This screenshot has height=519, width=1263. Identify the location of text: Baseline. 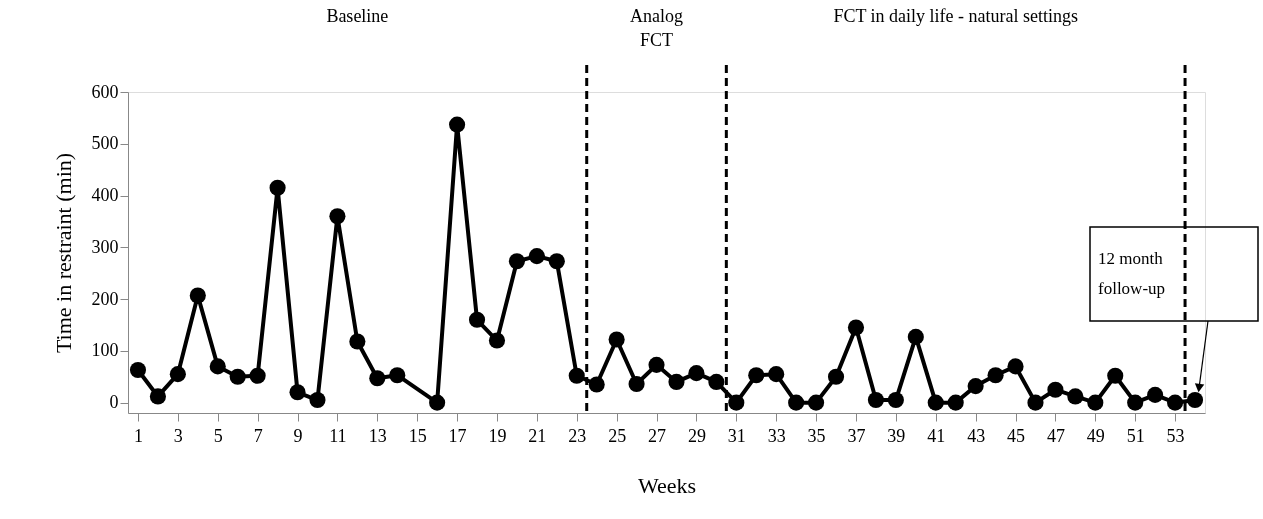
(357, 16).